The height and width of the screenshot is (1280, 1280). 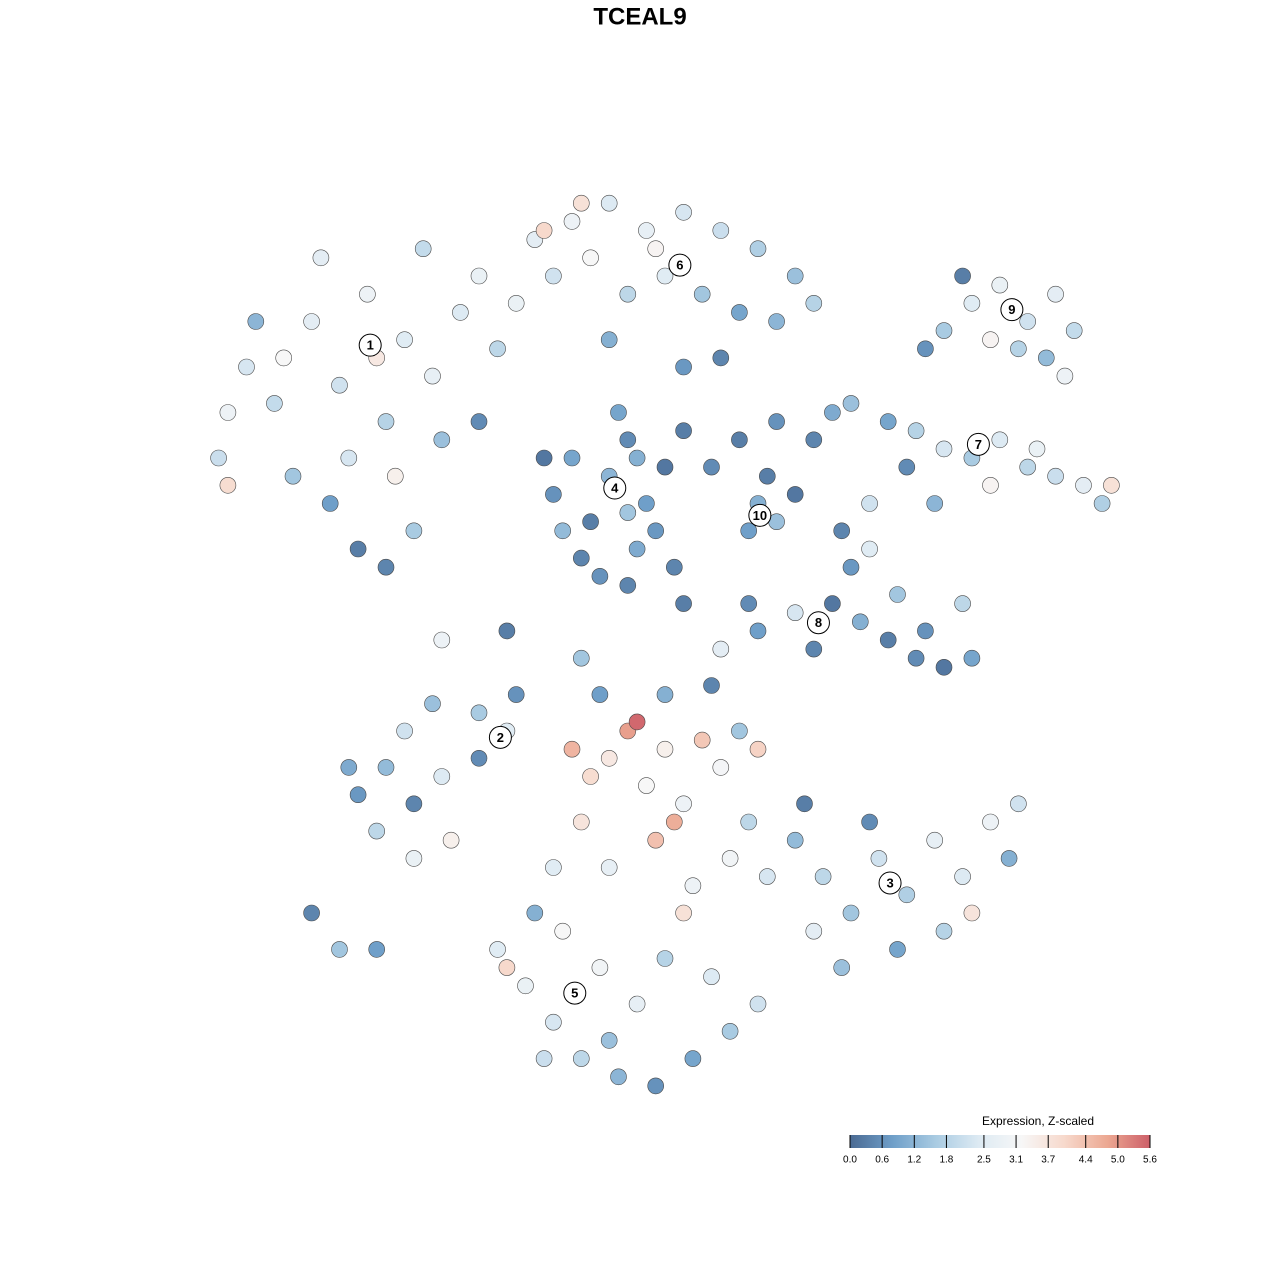 I want to click on cluster-label: 6, so click(x=679, y=265).